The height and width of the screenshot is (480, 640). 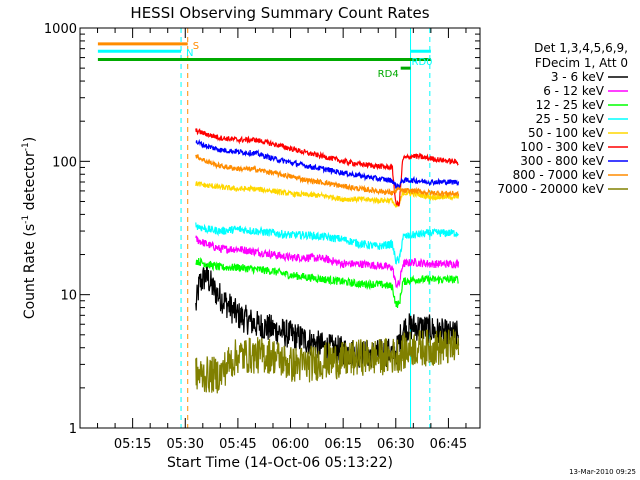 I want to click on legend-label-3: 25 - 50 keV, so click(x=570, y=119).